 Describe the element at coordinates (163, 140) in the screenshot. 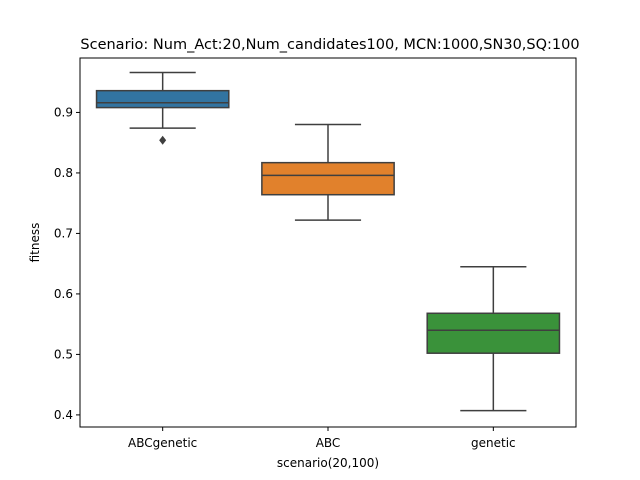

I see `outlier-abcgenetic` at that location.